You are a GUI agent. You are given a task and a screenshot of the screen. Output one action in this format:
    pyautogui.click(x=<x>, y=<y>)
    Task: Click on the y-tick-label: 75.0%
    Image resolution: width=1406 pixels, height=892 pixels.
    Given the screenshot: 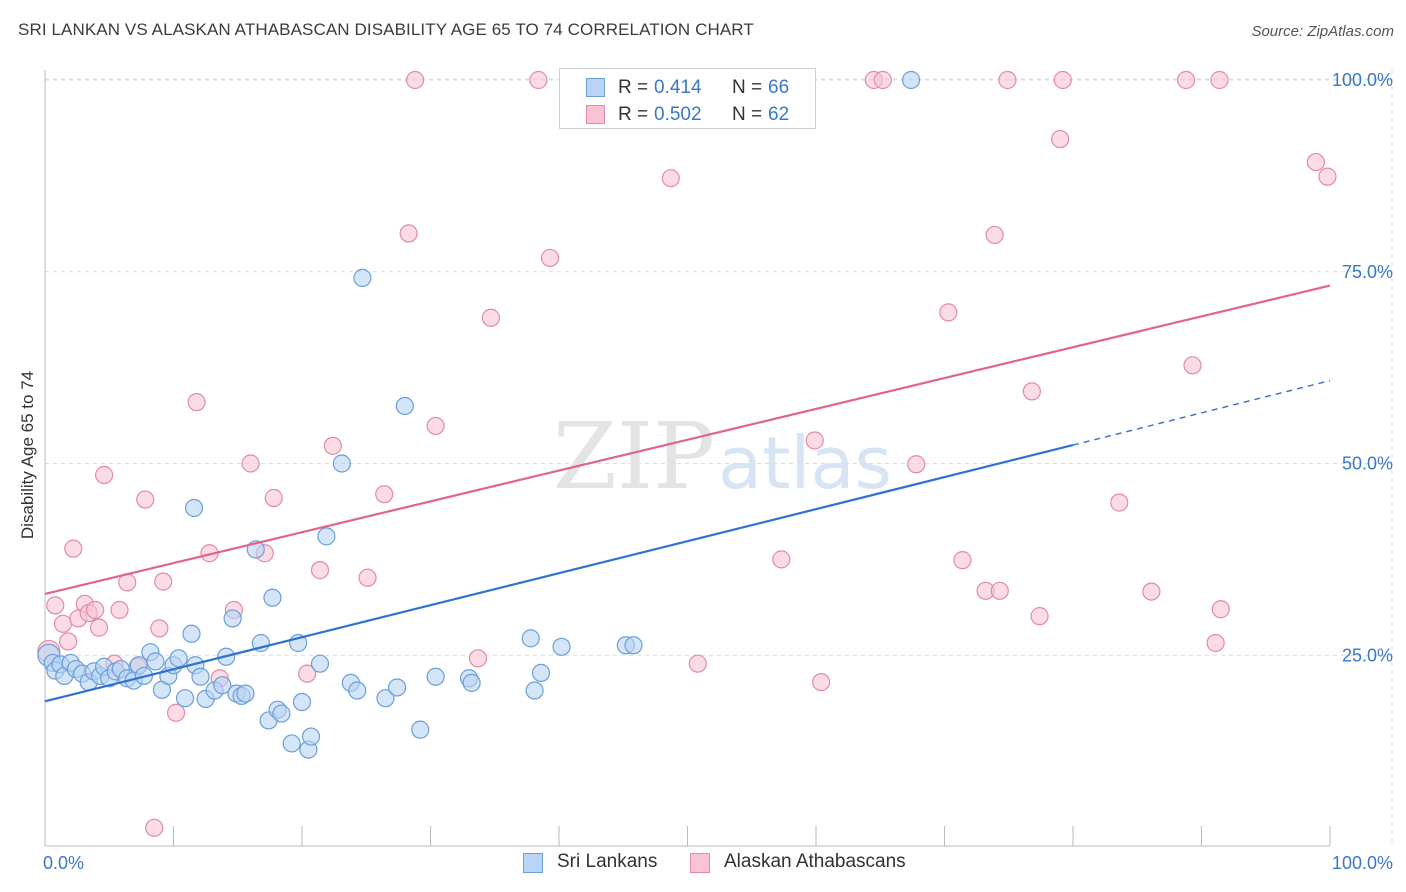 What is the action you would take?
    pyautogui.click(x=1367, y=272)
    